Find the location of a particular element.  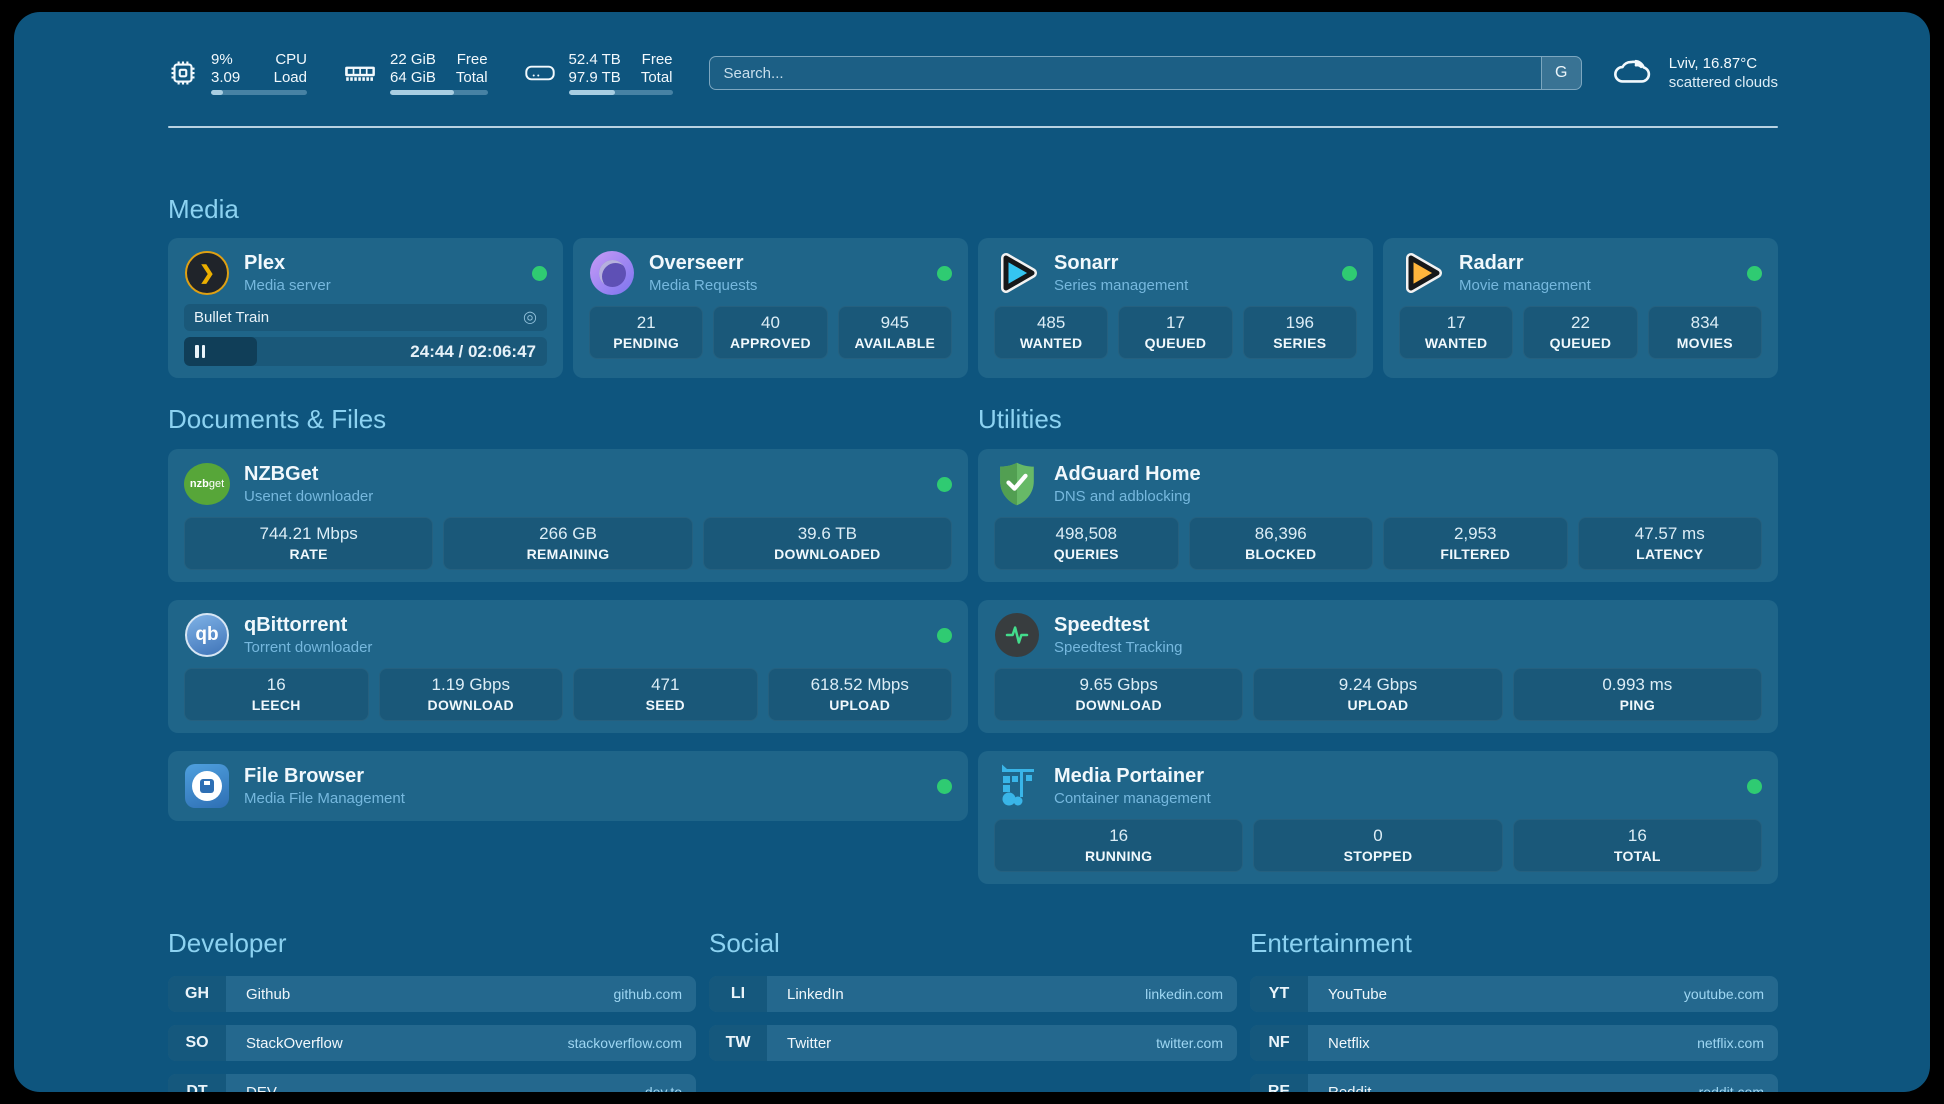

bookmark-name: Github is located at coordinates (268, 994).